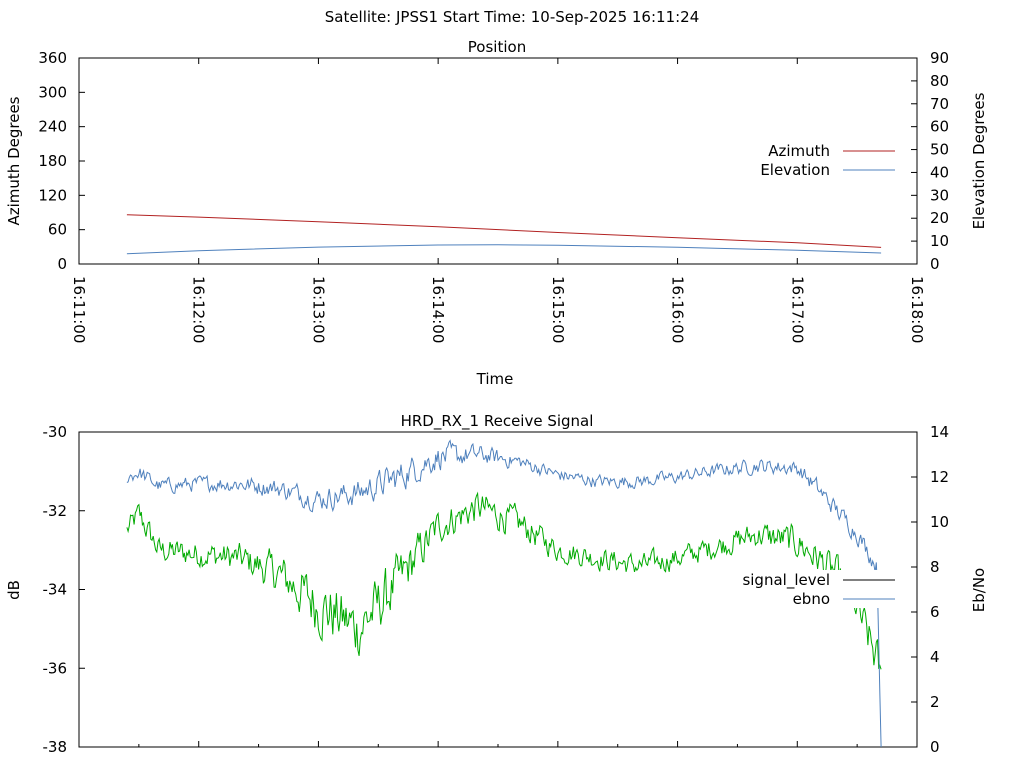 Image resolution: width=1024 pixels, height=768 pixels. I want to click on signal-y-ticks: -30 -32 -34 -36 -38, so click(64, 589).